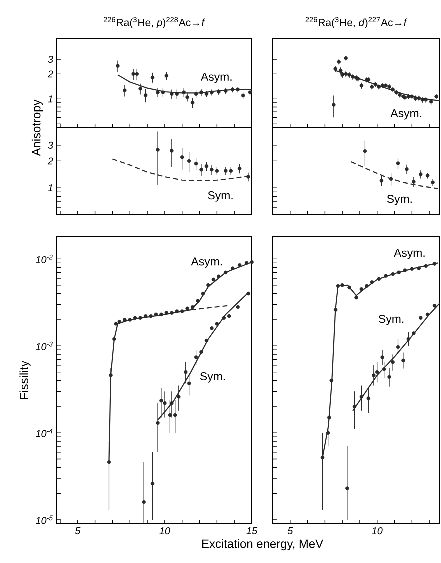  Describe the element at coordinates (25, 380) in the screenshot. I see `y-axis-title: Fissility` at that location.